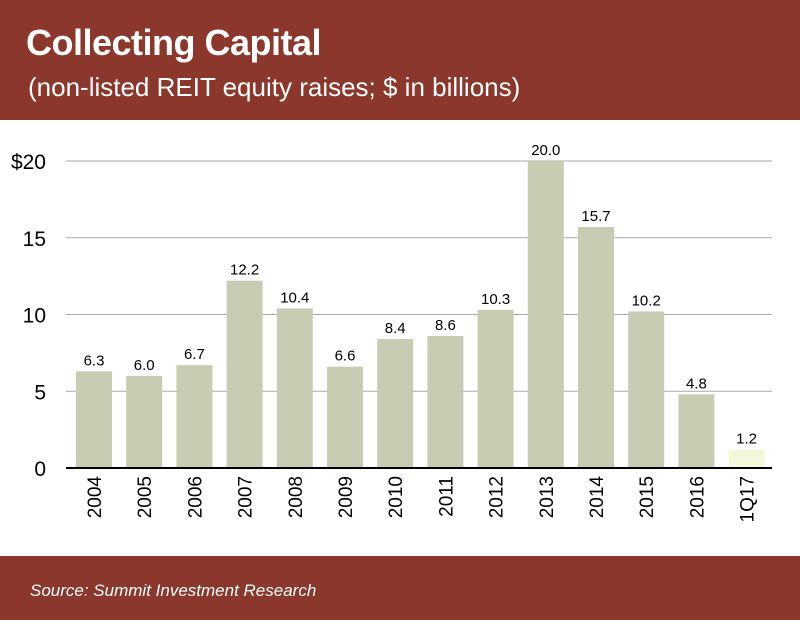 This screenshot has height=620, width=800. What do you see at coordinates (246, 497) in the screenshot?
I see `x-tick-label: 2007` at bounding box center [246, 497].